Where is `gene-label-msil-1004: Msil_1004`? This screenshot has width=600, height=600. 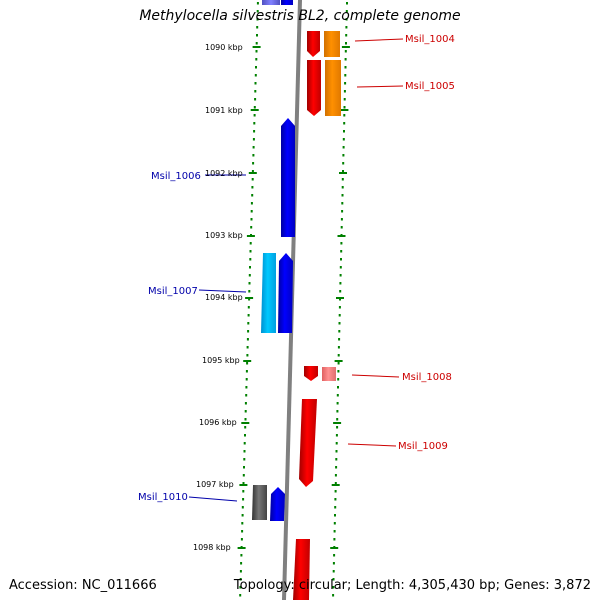
gene-label-msil-1004: Msil_1004 is located at coordinates (430, 39).